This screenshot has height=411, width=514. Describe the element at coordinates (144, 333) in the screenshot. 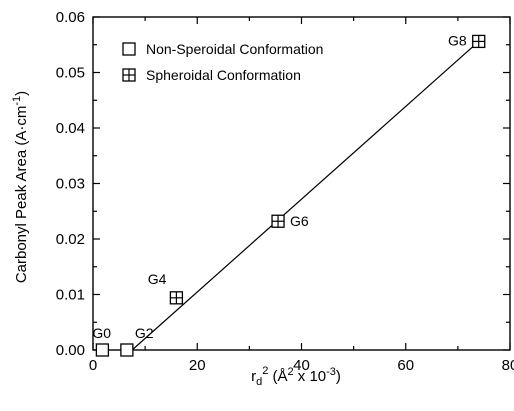

I see `point-label: G2` at that location.